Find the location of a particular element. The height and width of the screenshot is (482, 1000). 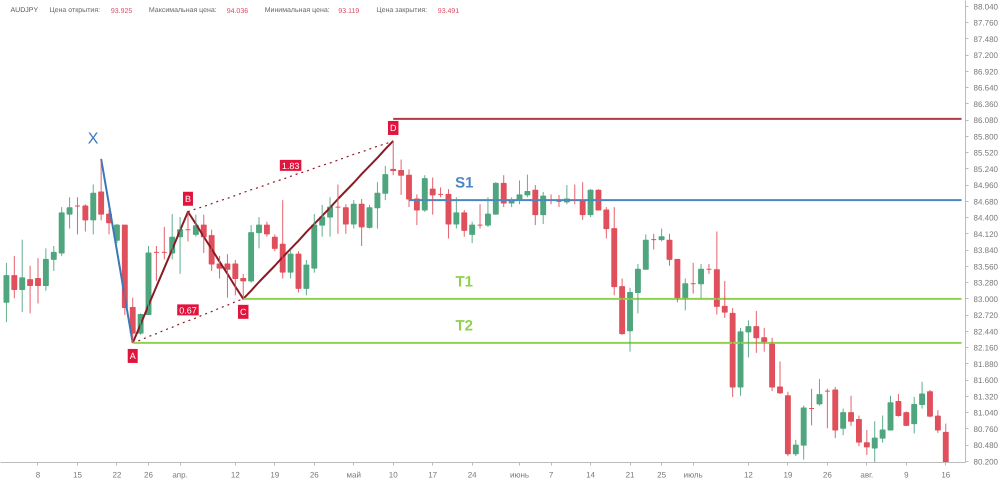

y-tick-label: 84.960 is located at coordinates (986, 185).